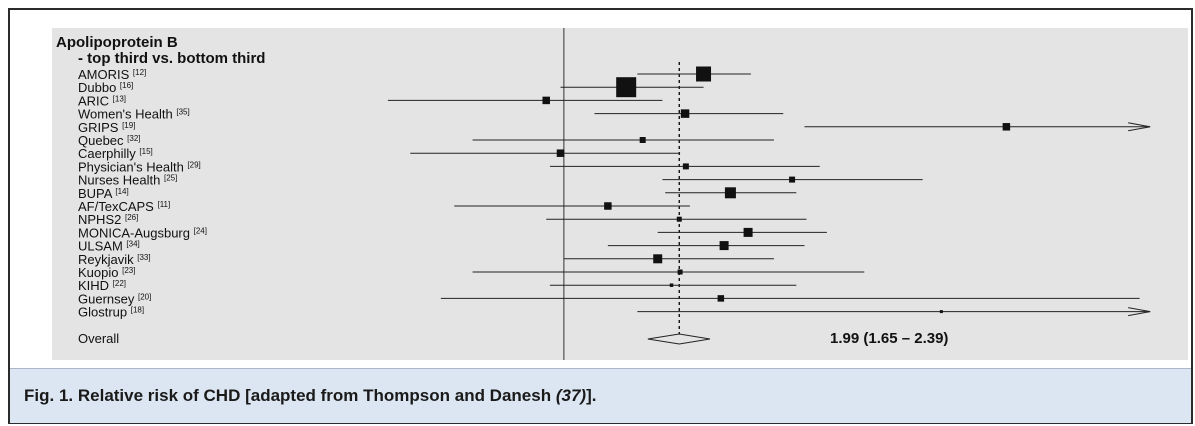 The width and height of the screenshot is (1195, 426). Describe the element at coordinates (134, 114) in the screenshot. I see `study-label: Women's Health [35]` at that location.